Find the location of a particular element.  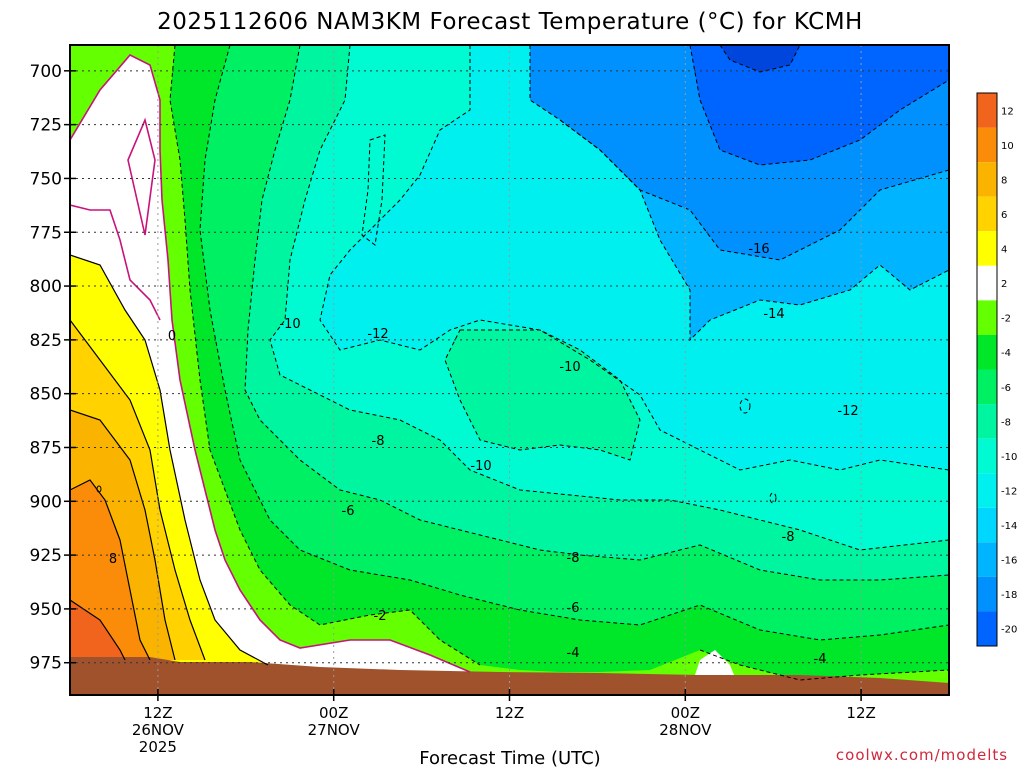

colorbar-label: -2 is located at coordinates (1006, 319).